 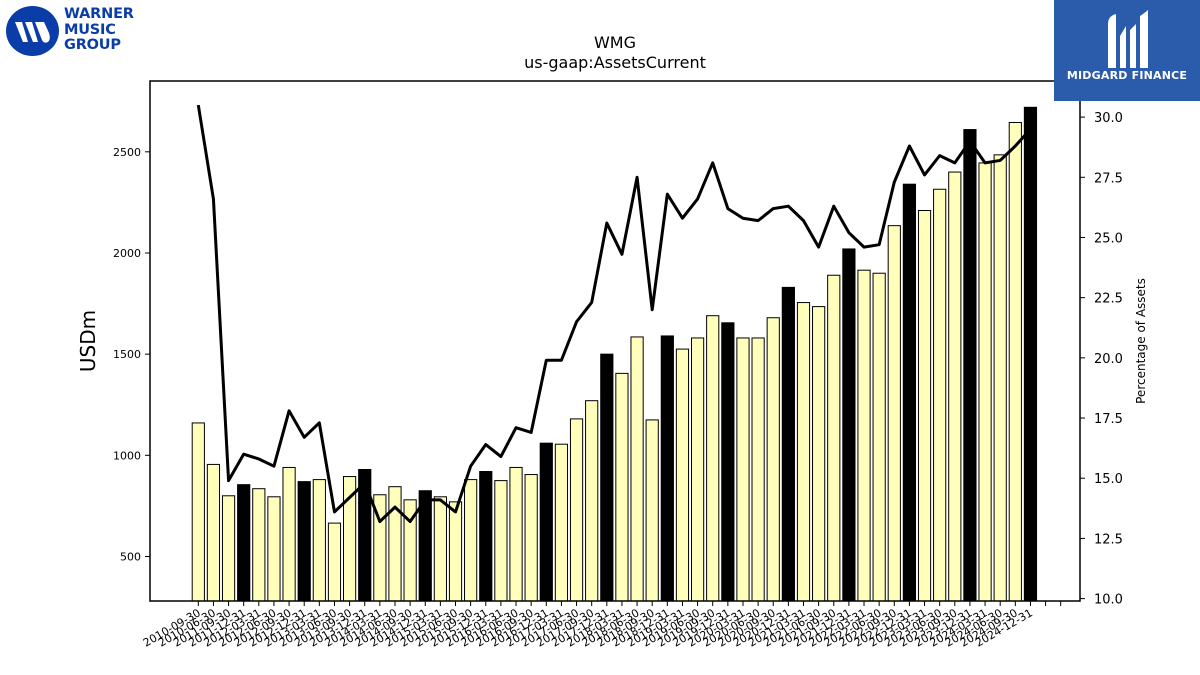 What do you see at coordinates (1108, 299) in the screenshot?
I see `y2-tick-label: 22.5` at bounding box center [1108, 299].